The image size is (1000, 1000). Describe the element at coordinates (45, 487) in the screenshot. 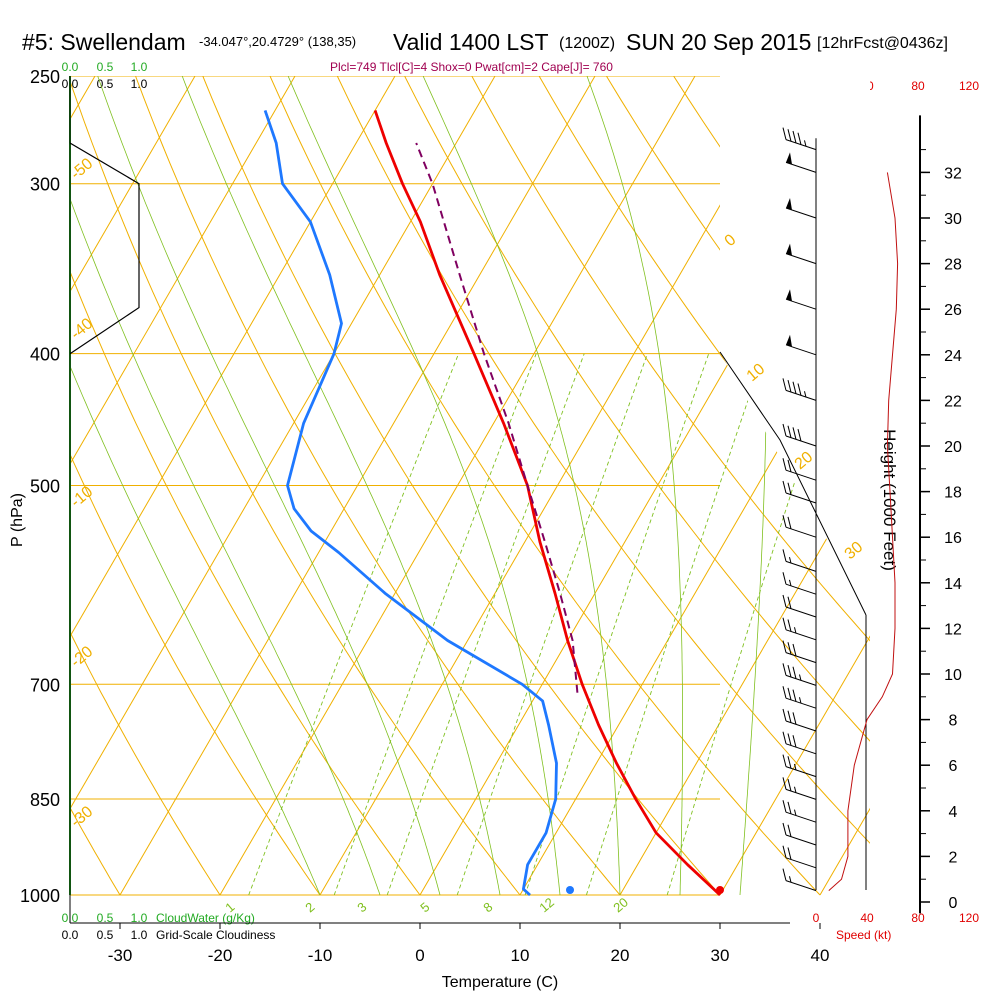

I see `pressure-tick-label: 500` at that location.